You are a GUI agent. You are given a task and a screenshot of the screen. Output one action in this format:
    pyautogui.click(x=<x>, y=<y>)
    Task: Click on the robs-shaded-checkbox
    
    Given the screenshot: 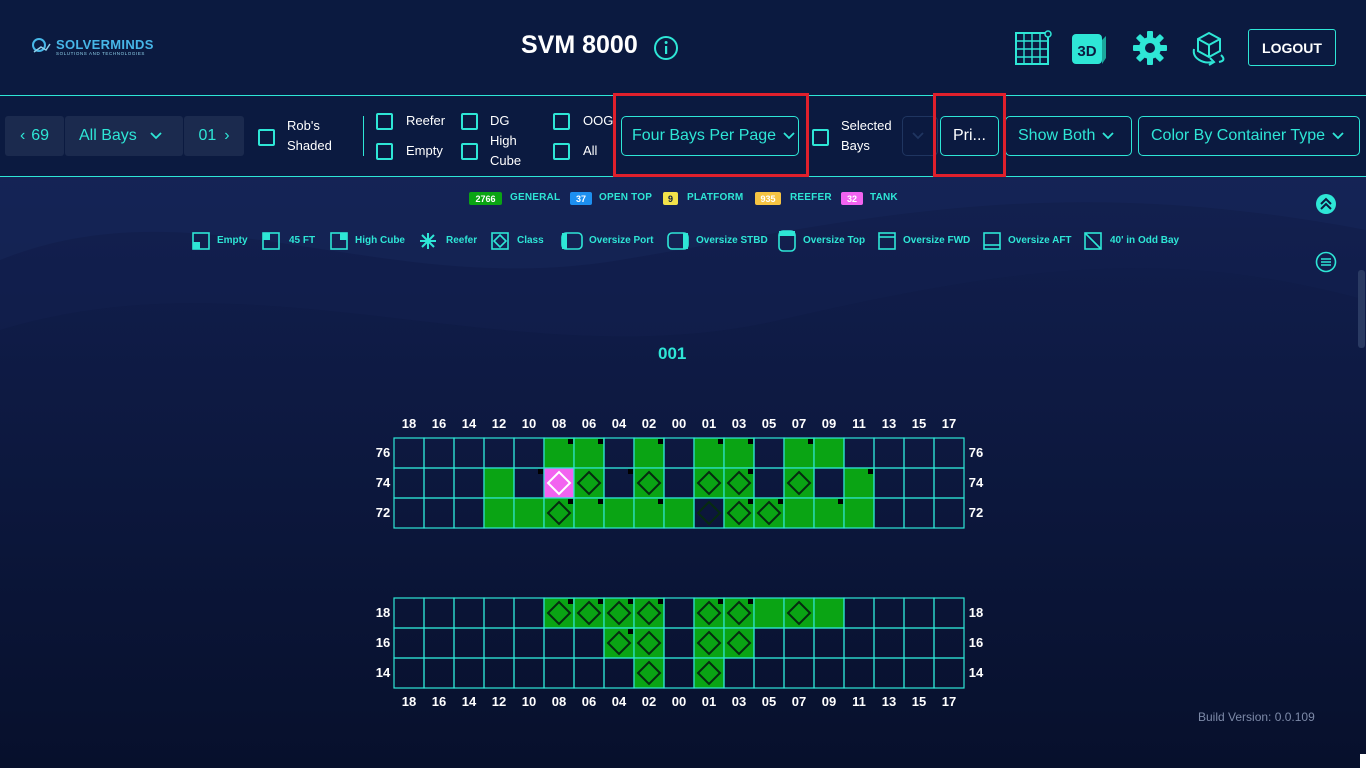 What is the action you would take?
    pyautogui.click(x=266, y=137)
    